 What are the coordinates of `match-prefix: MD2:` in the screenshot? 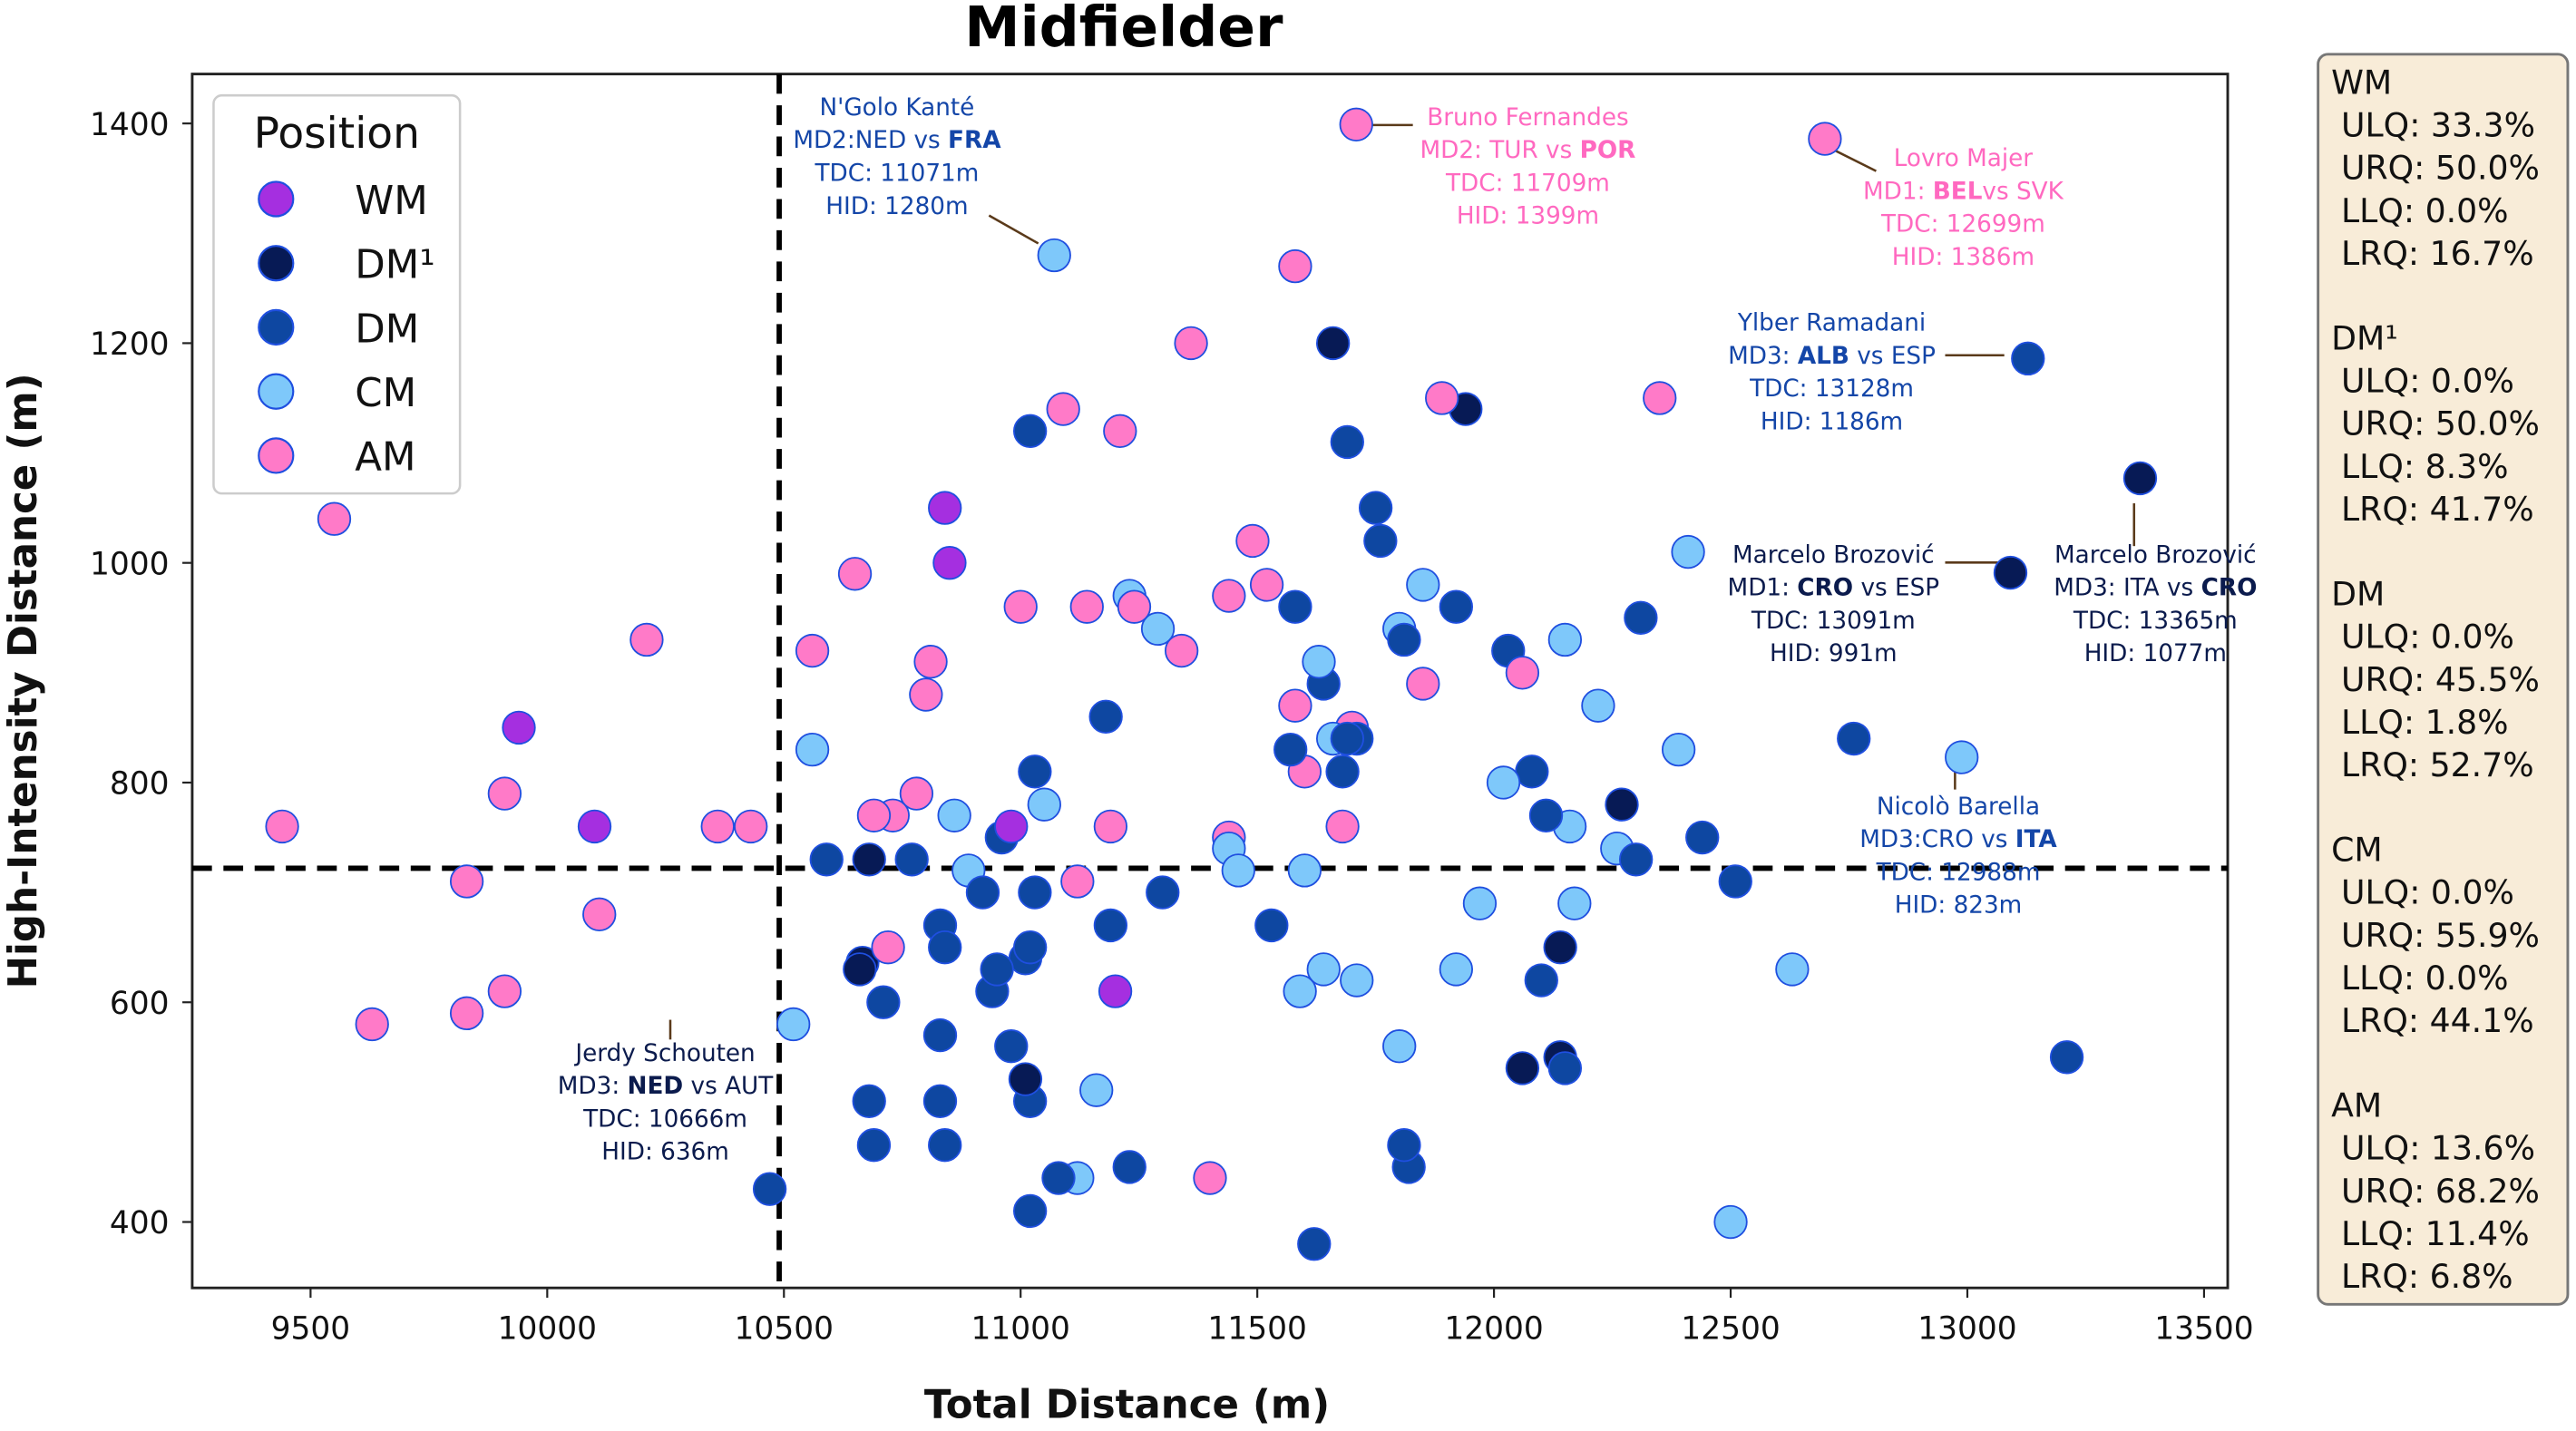 It's located at (823, 140).